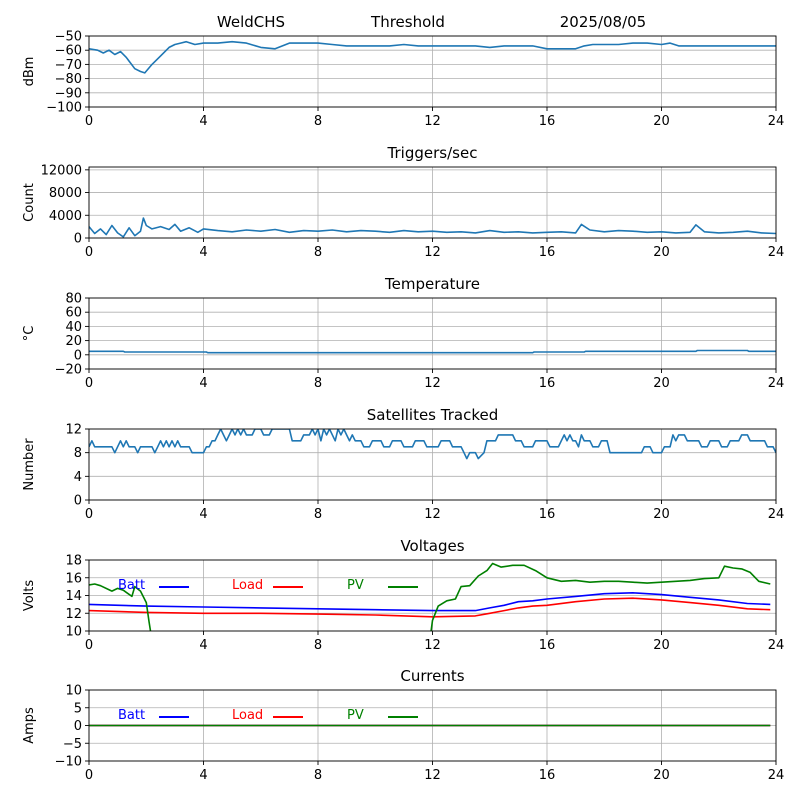 The image size is (800, 800). Describe the element at coordinates (89, 645) in the screenshot. I see `voltages-xtick-label: 0` at that location.